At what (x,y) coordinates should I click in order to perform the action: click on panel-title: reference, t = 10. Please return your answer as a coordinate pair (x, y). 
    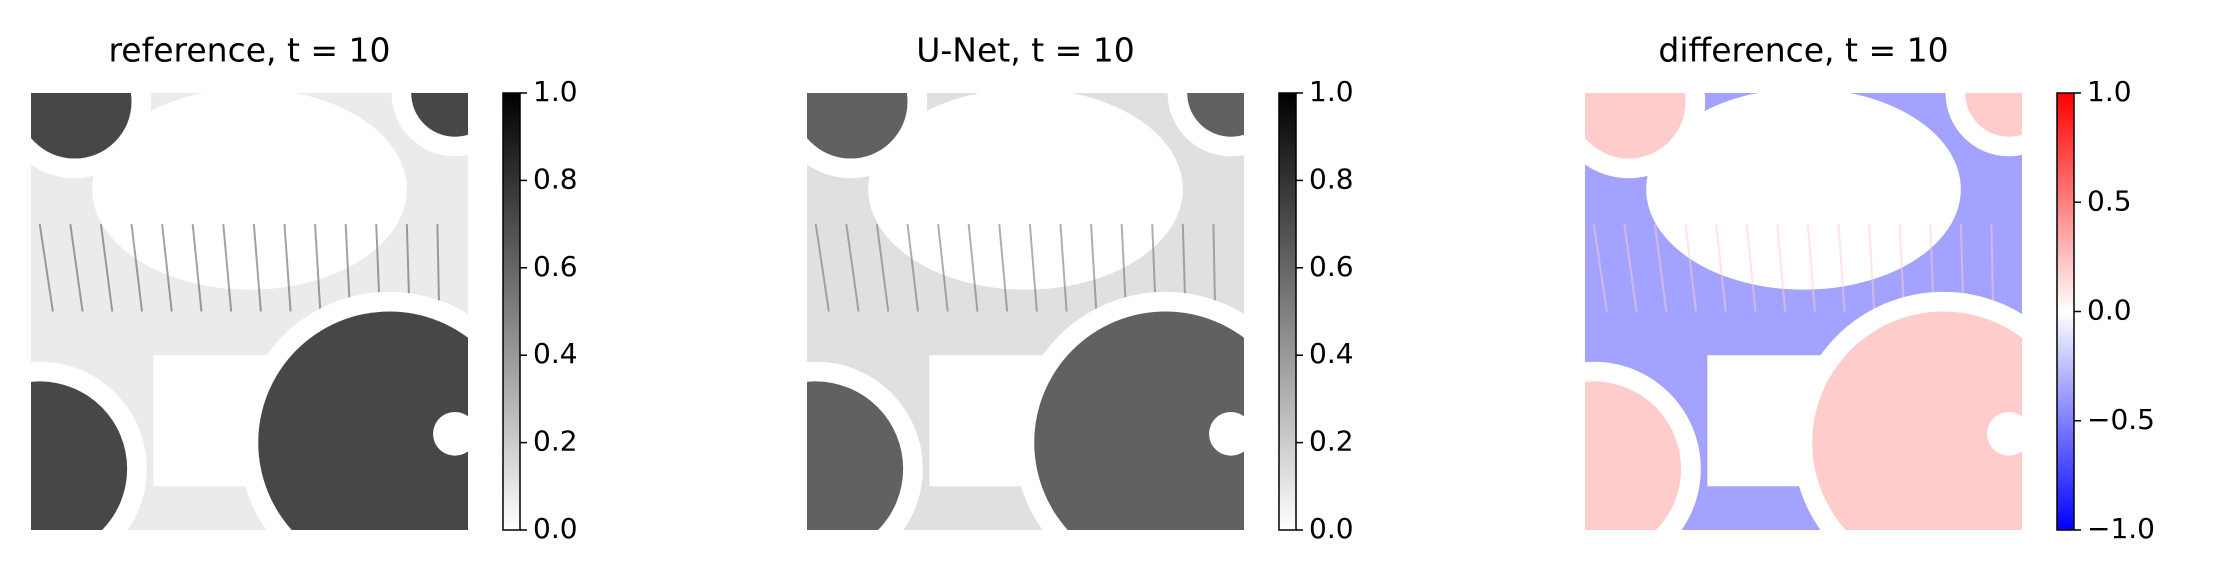
    Looking at the image, I should click on (249, 50).